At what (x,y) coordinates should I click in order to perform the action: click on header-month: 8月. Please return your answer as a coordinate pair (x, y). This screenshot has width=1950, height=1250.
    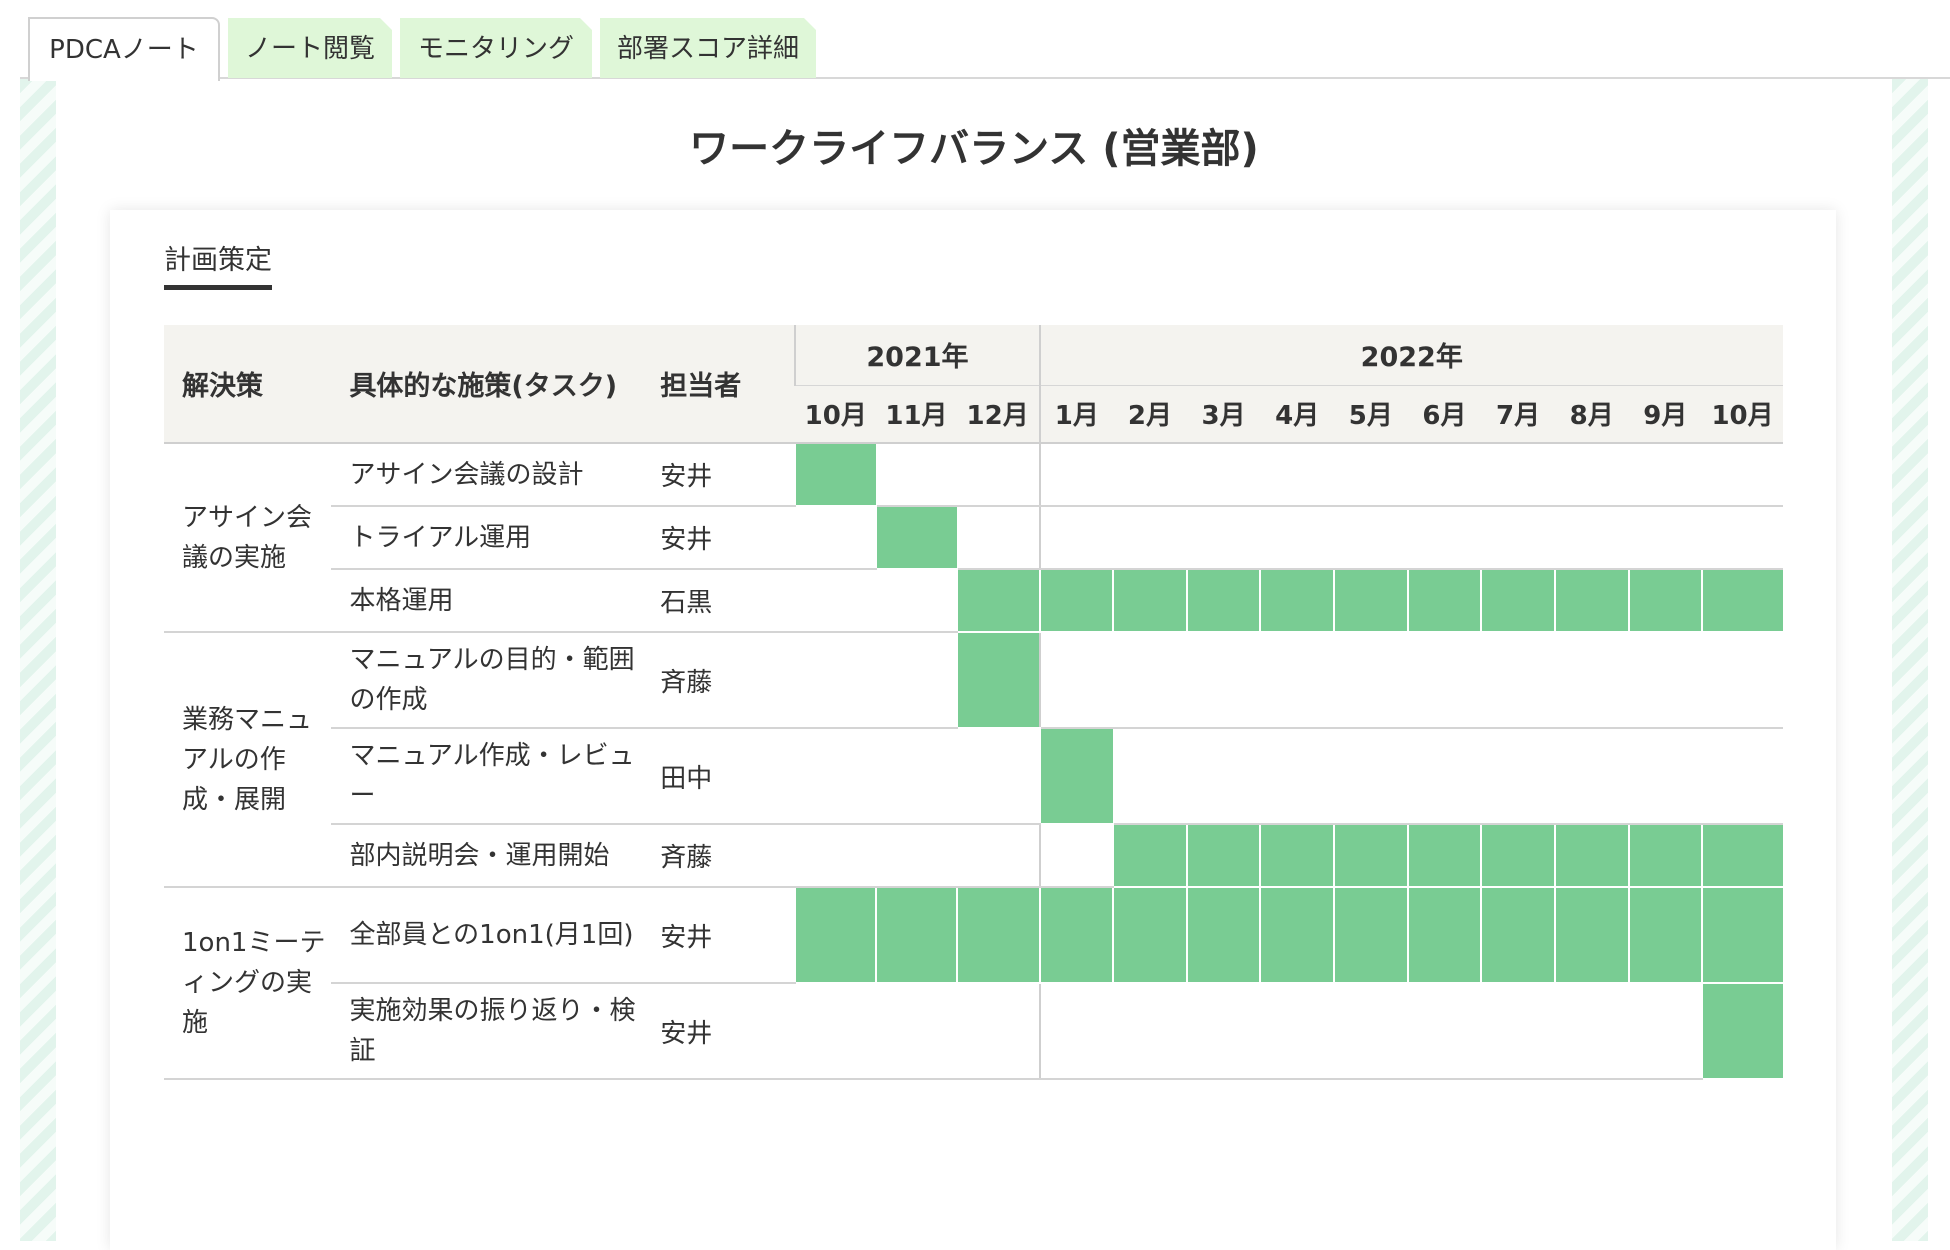
    Looking at the image, I should click on (1591, 414).